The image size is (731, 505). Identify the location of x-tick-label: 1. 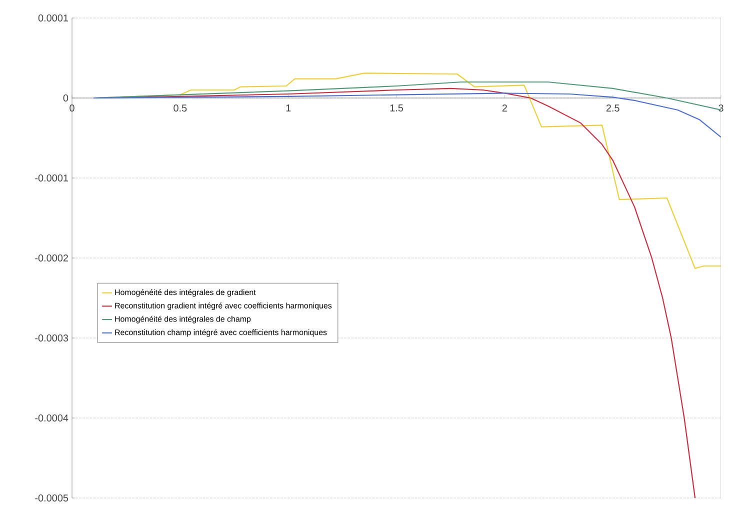
(288, 108).